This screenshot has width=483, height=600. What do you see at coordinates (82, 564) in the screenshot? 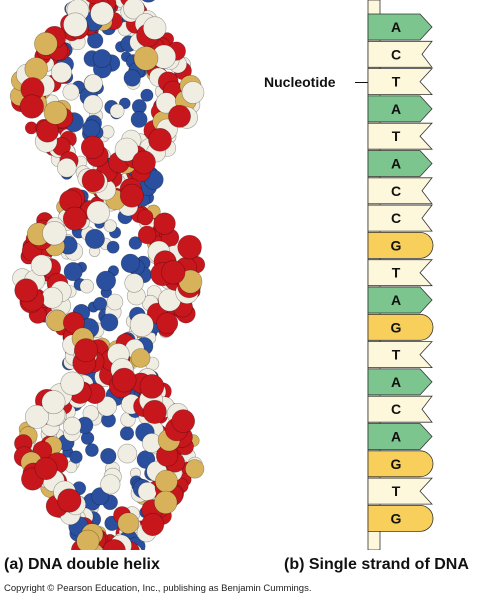
I see `caption-double-helix: (a) DNA double helix` at bounding box center [82, 564].